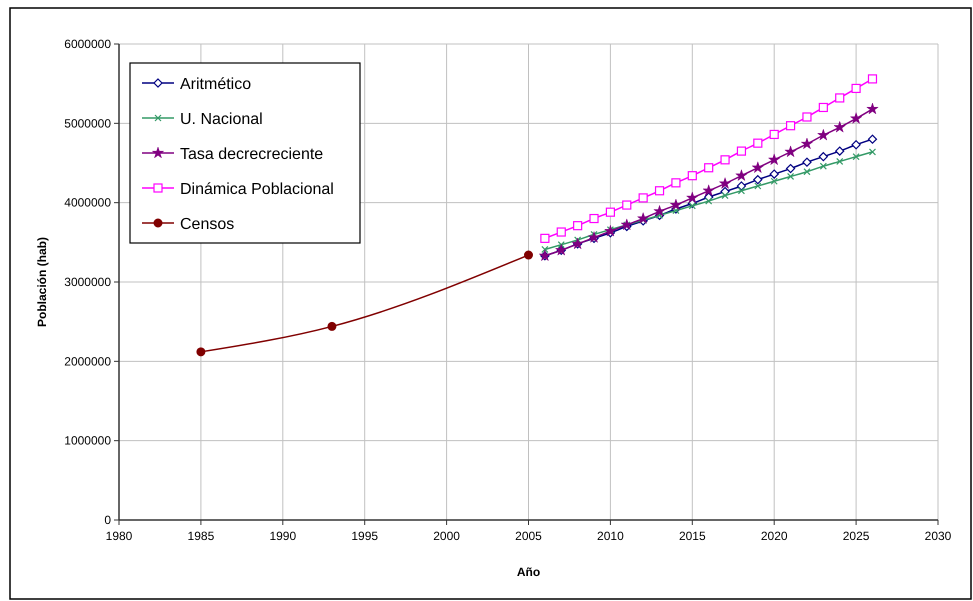 The image size is (973, 601). Describe the element at coordinates (692, 536) in the screenshot. I see `x-tick-label: 2015` at that location.